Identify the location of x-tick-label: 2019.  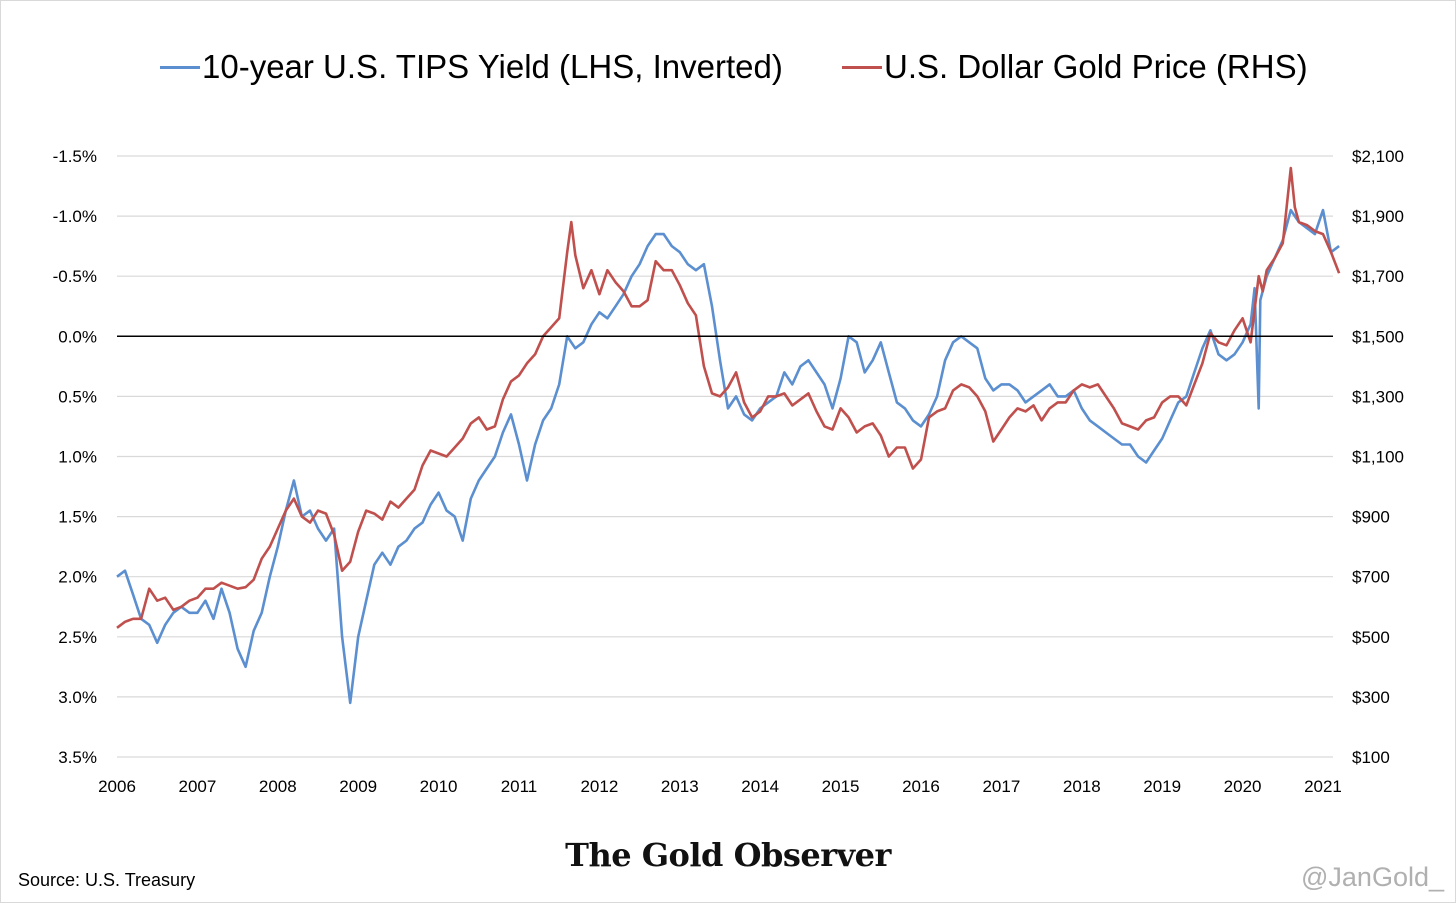
(1162, 786).